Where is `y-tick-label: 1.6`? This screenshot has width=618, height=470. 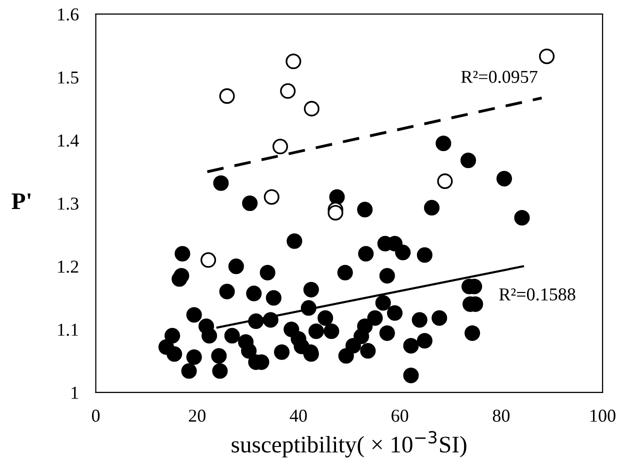 y-tick-label: 1.6 is located at coordinates (68, 14).